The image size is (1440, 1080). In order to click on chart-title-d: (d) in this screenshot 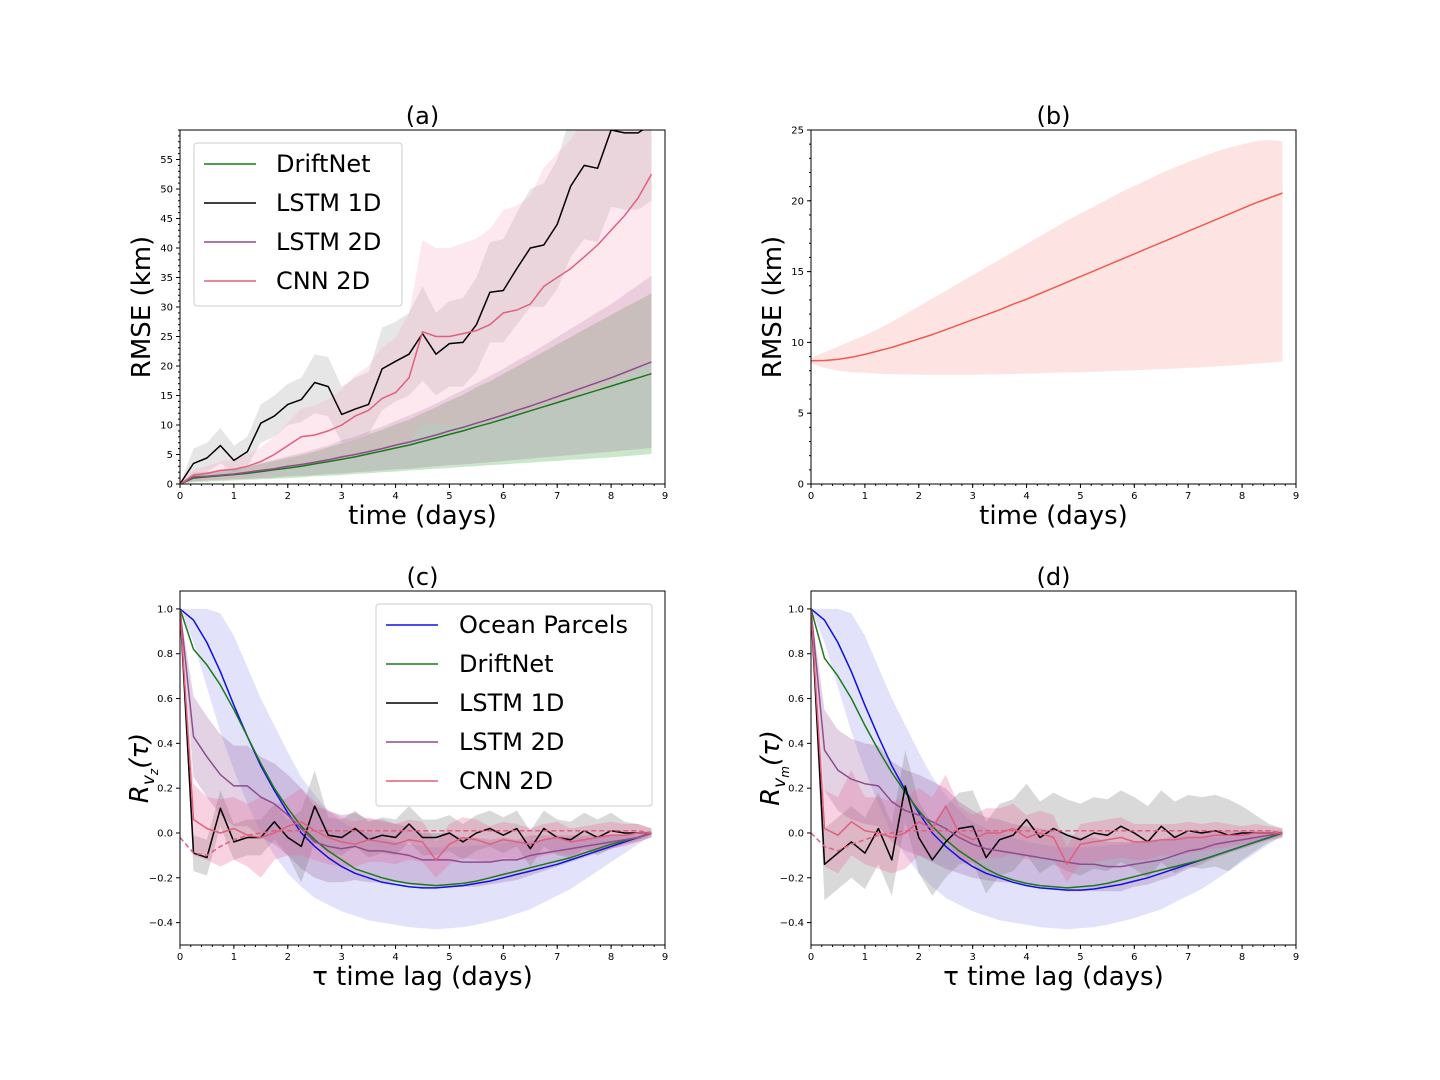, I will do `click(1054, 577)`.